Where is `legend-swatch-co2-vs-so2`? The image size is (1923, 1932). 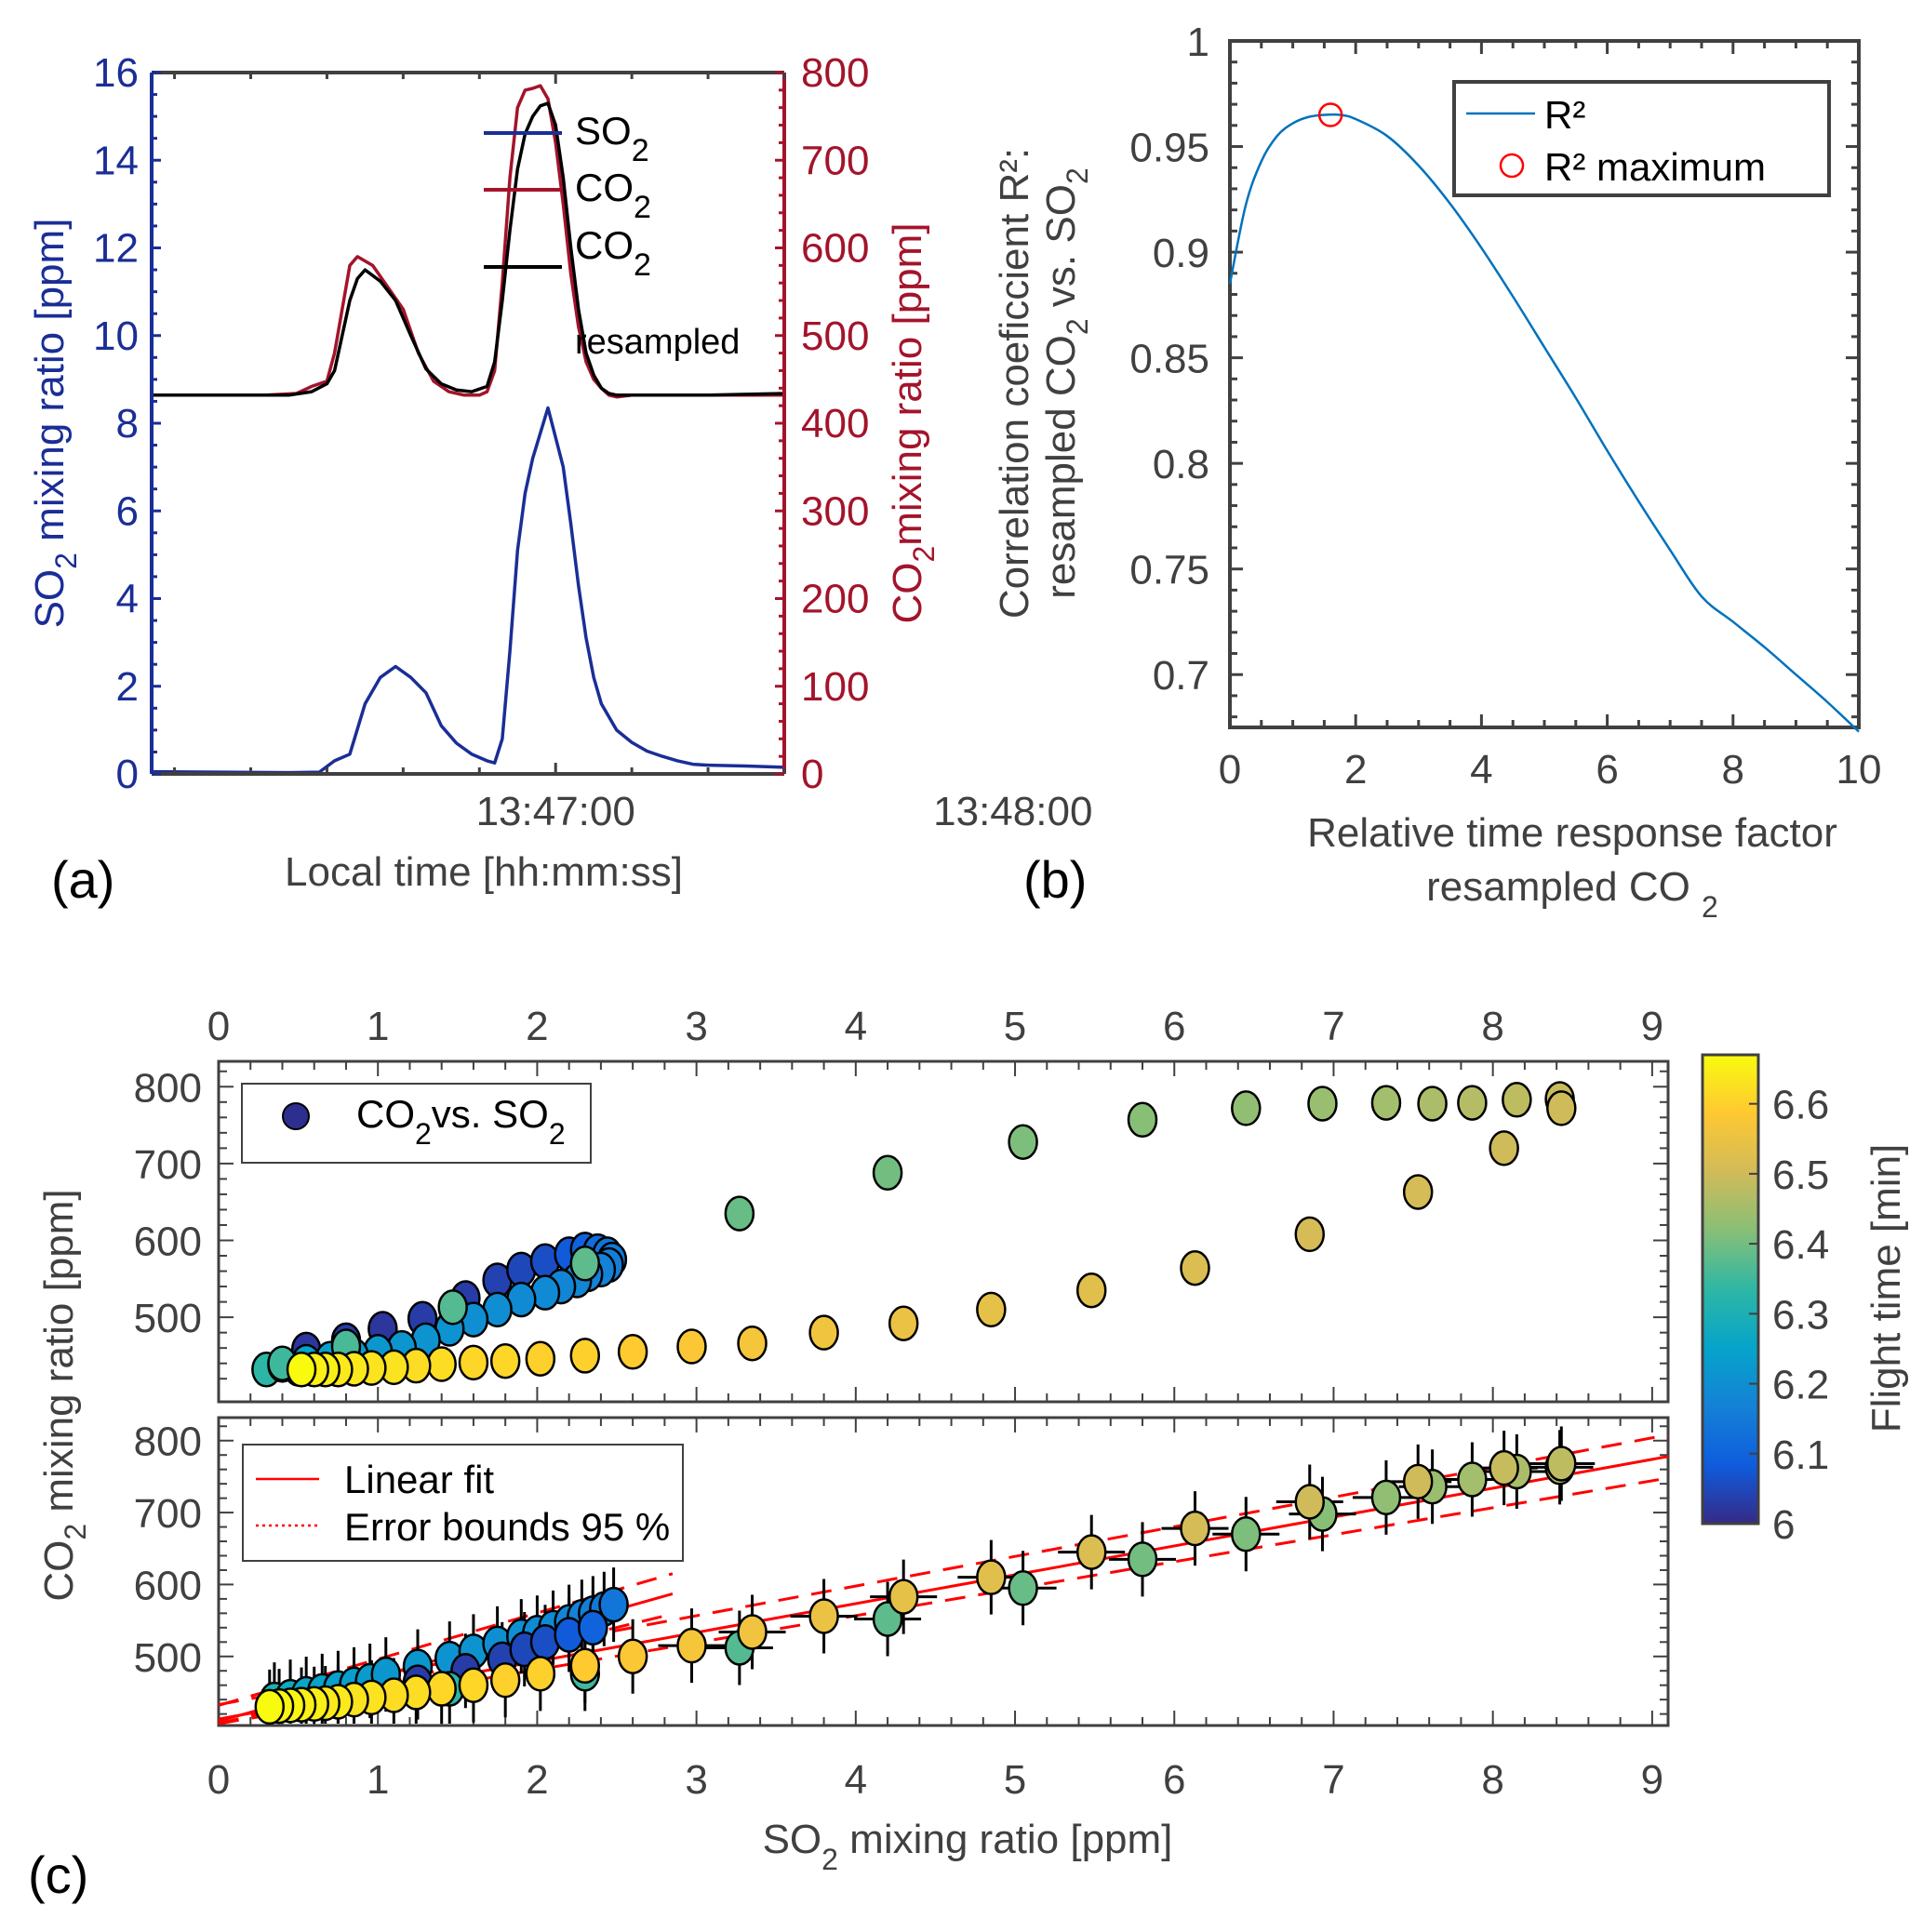
legend-swatch-co2-vs-so2 is located at coordinates (296, 1116).